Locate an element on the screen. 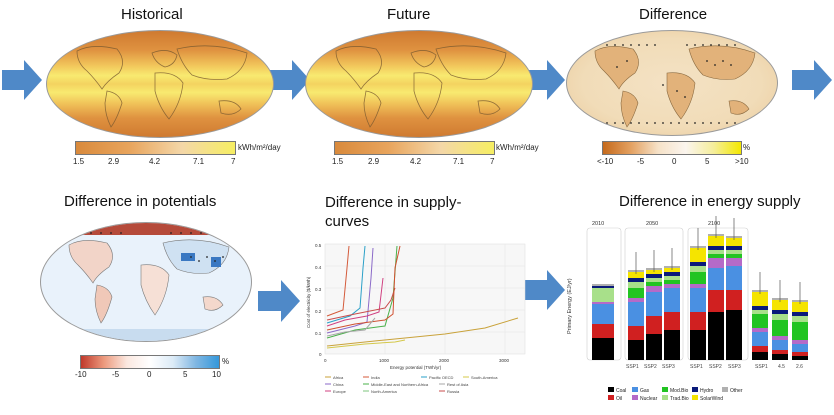 The width and height of the screenshot is (834, 415). tick-label: 7.1 is located at coordinates (199, 161).